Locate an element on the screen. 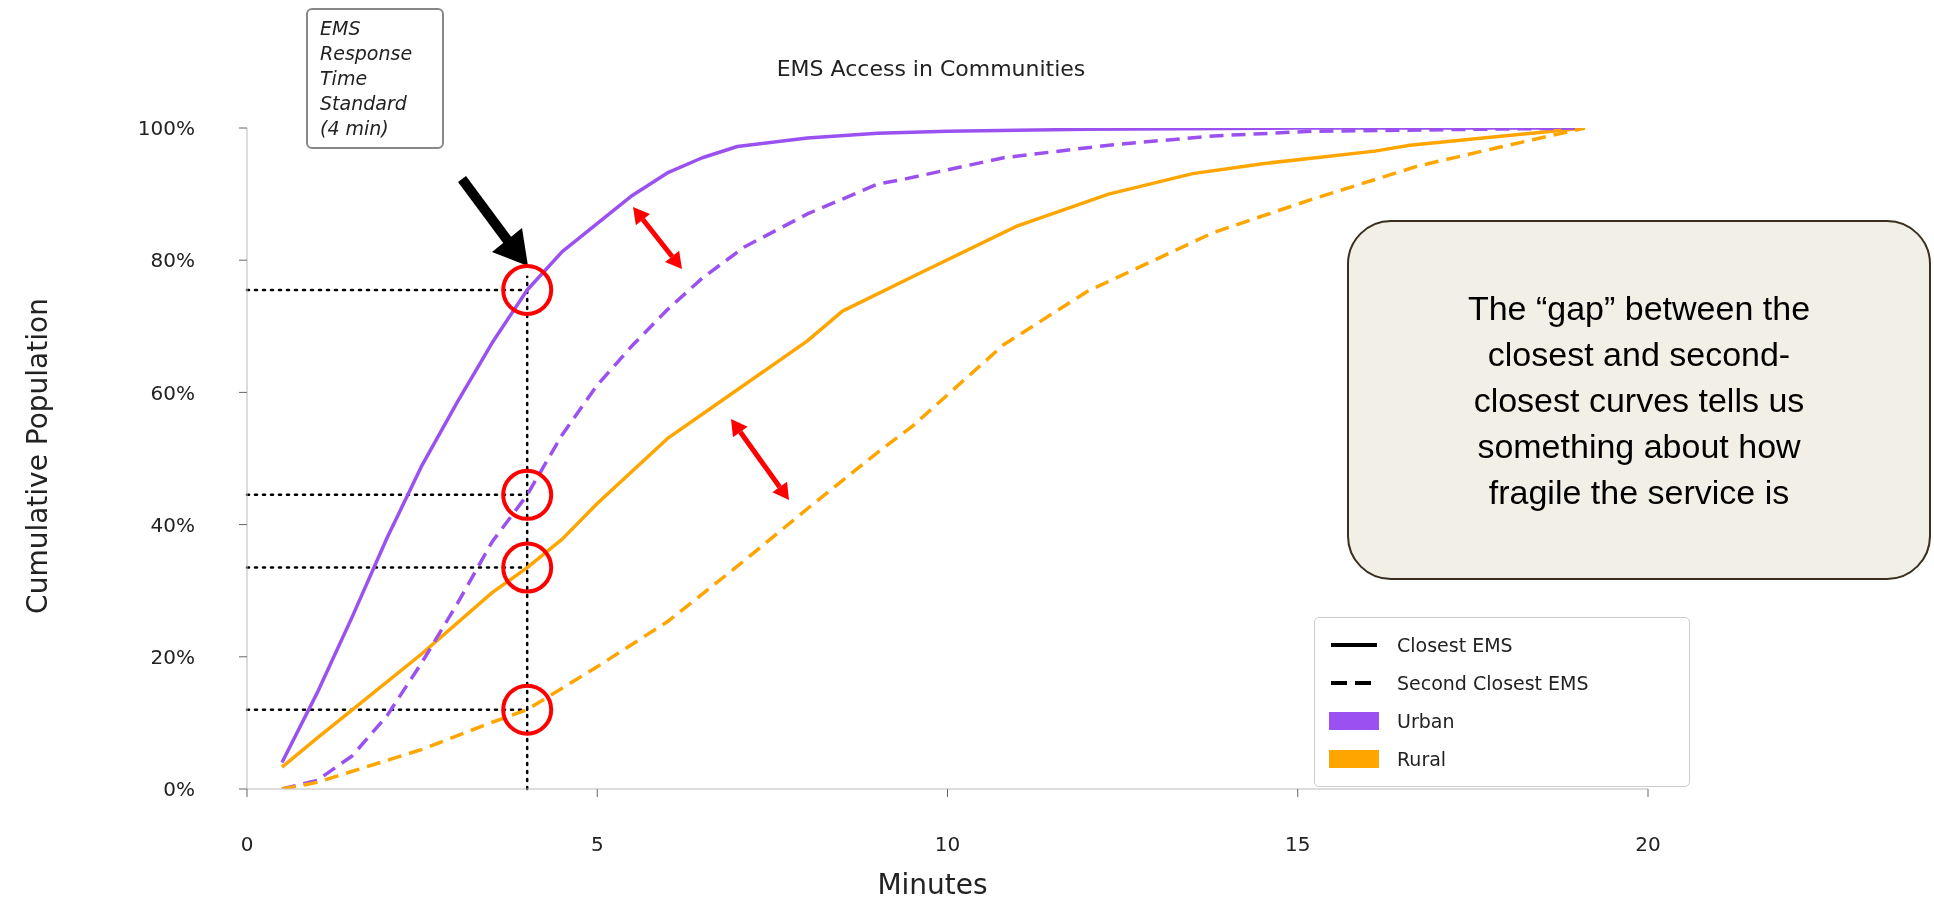 The image size is (1934, 913). y-tick-label: 100% is located at coordinates (166, 128).